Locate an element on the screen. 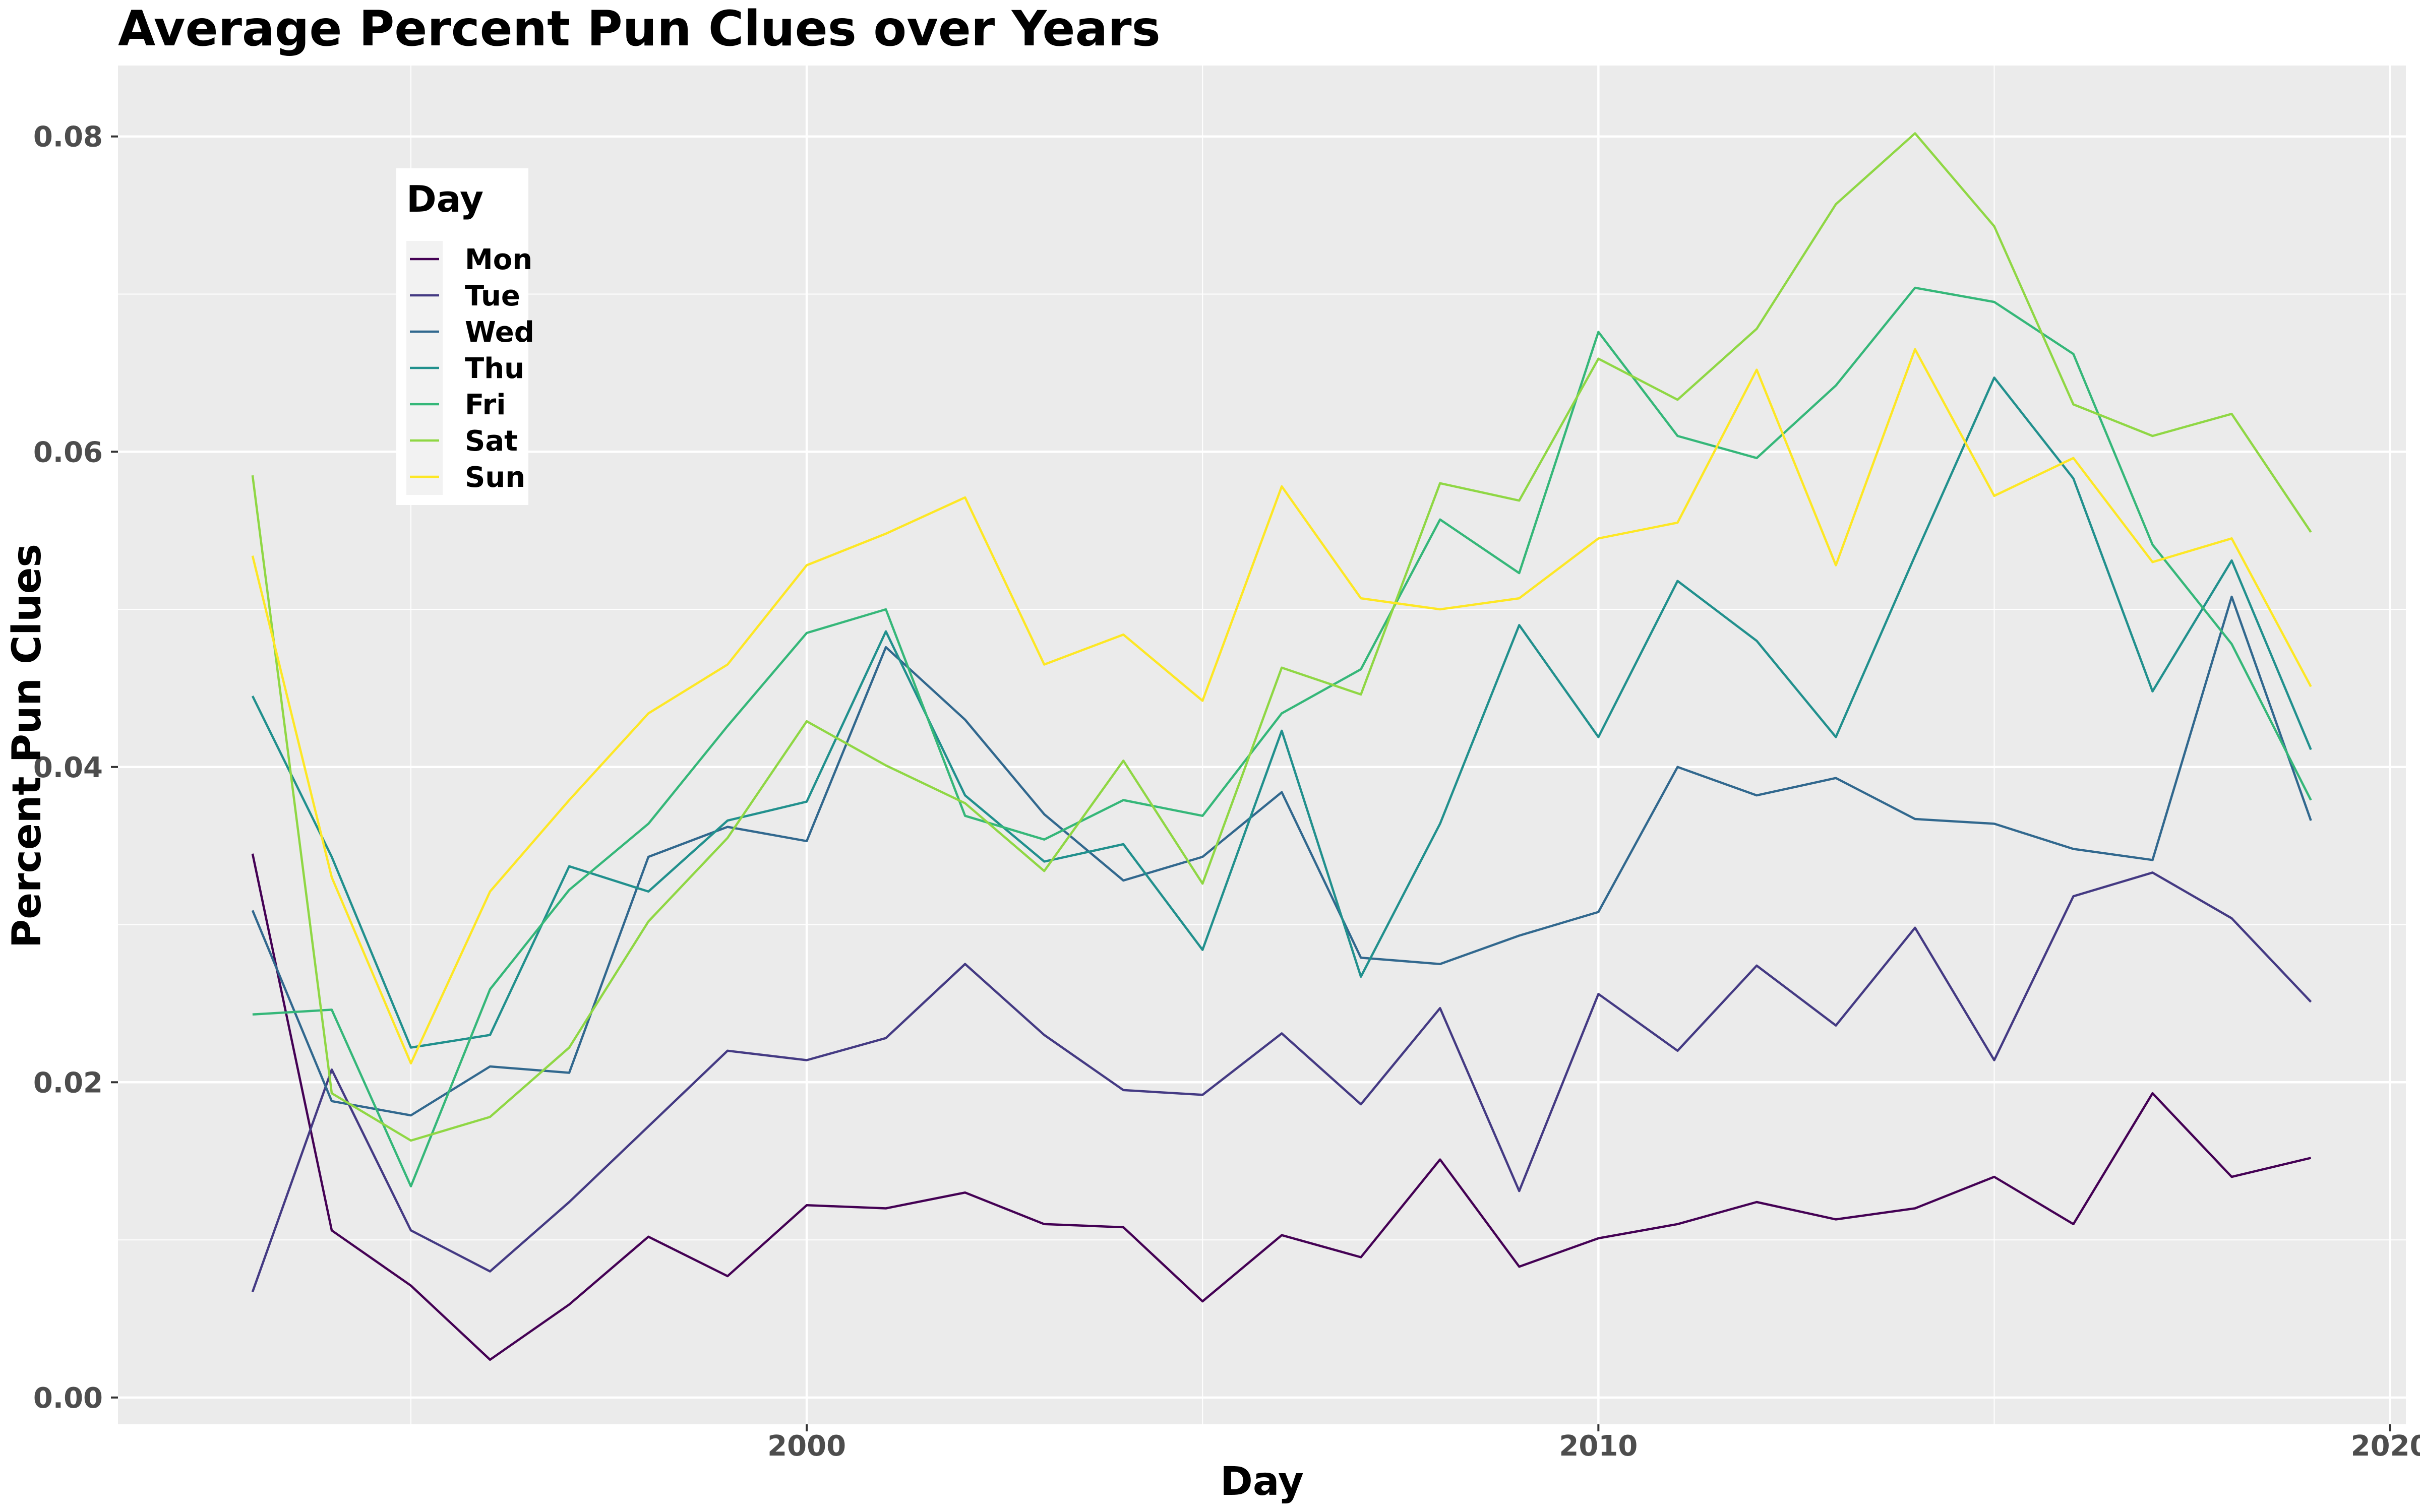 The height and width of the screenshot is (1512, 2420). y-tick-label: 0.06 is located at coordinates (68, 452).